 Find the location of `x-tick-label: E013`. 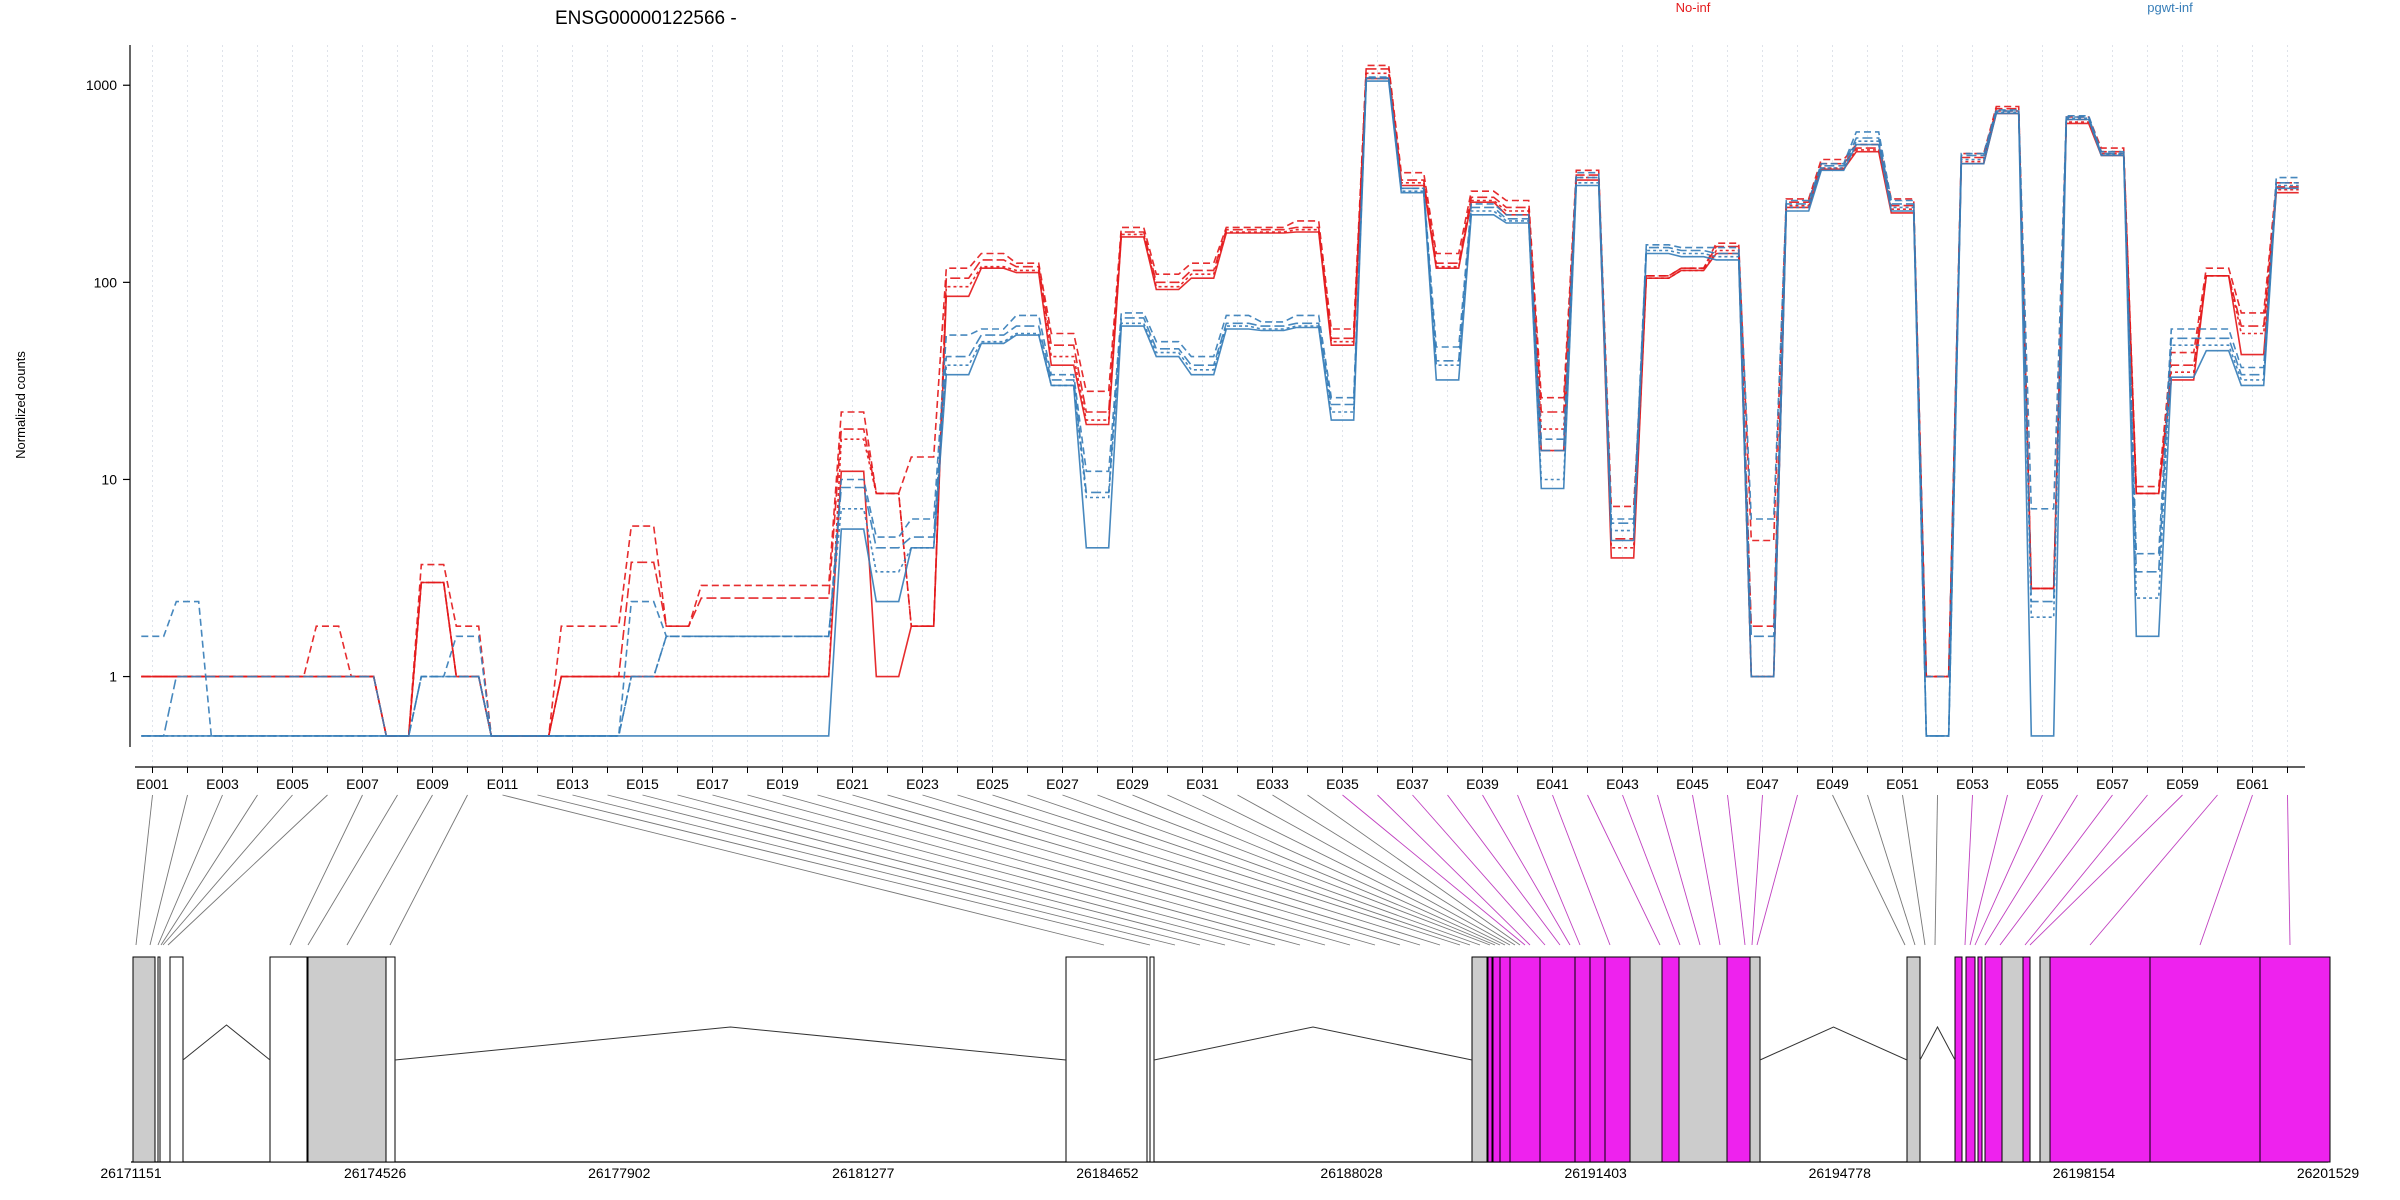

x-tick-label: E013 is located at coordinates (572, 784).